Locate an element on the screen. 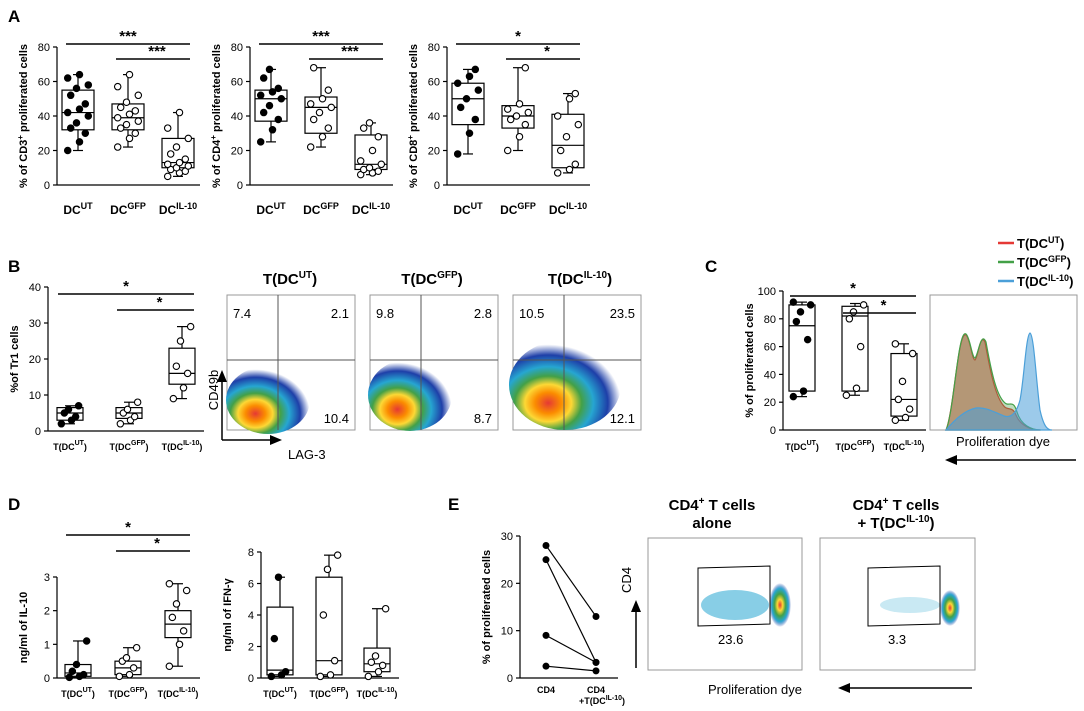 This screenshot has width=1084, height=711. category-label: T(DCGFP) is located at coordinates (329, 693).